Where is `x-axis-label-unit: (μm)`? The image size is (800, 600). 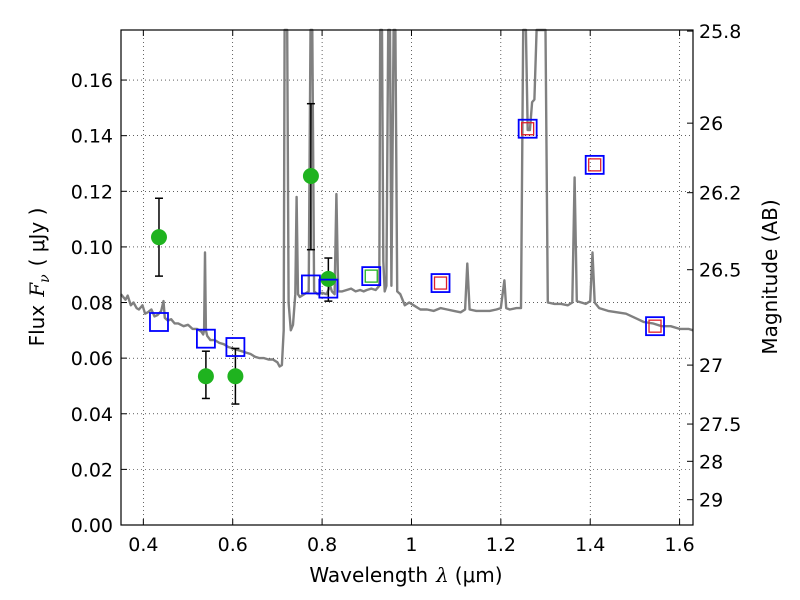 x-axis-label-unit: (μm) is located at coordinates (479, 575).